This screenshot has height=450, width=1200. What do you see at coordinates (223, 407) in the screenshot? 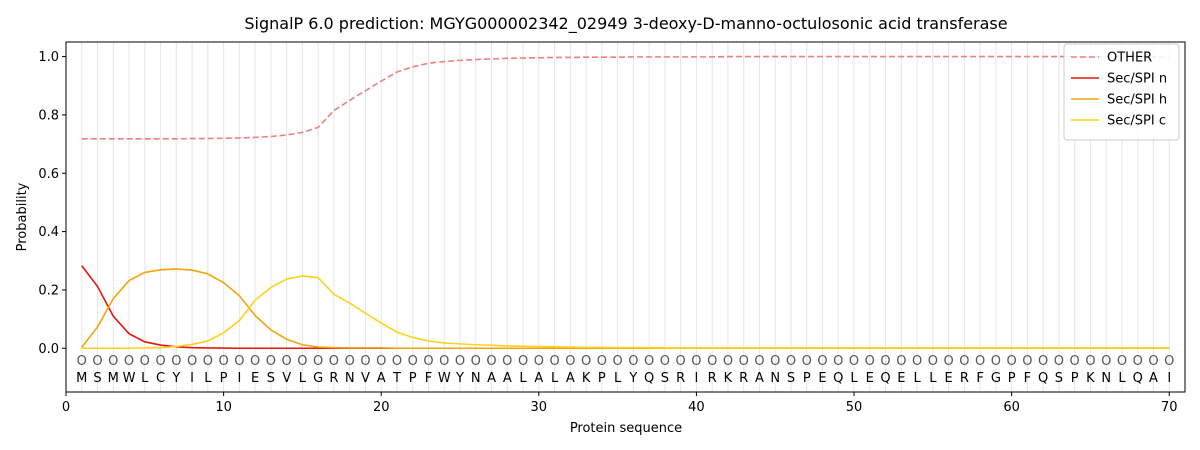
I see `x-tick-label: 10` at bounding box center [223, 407].